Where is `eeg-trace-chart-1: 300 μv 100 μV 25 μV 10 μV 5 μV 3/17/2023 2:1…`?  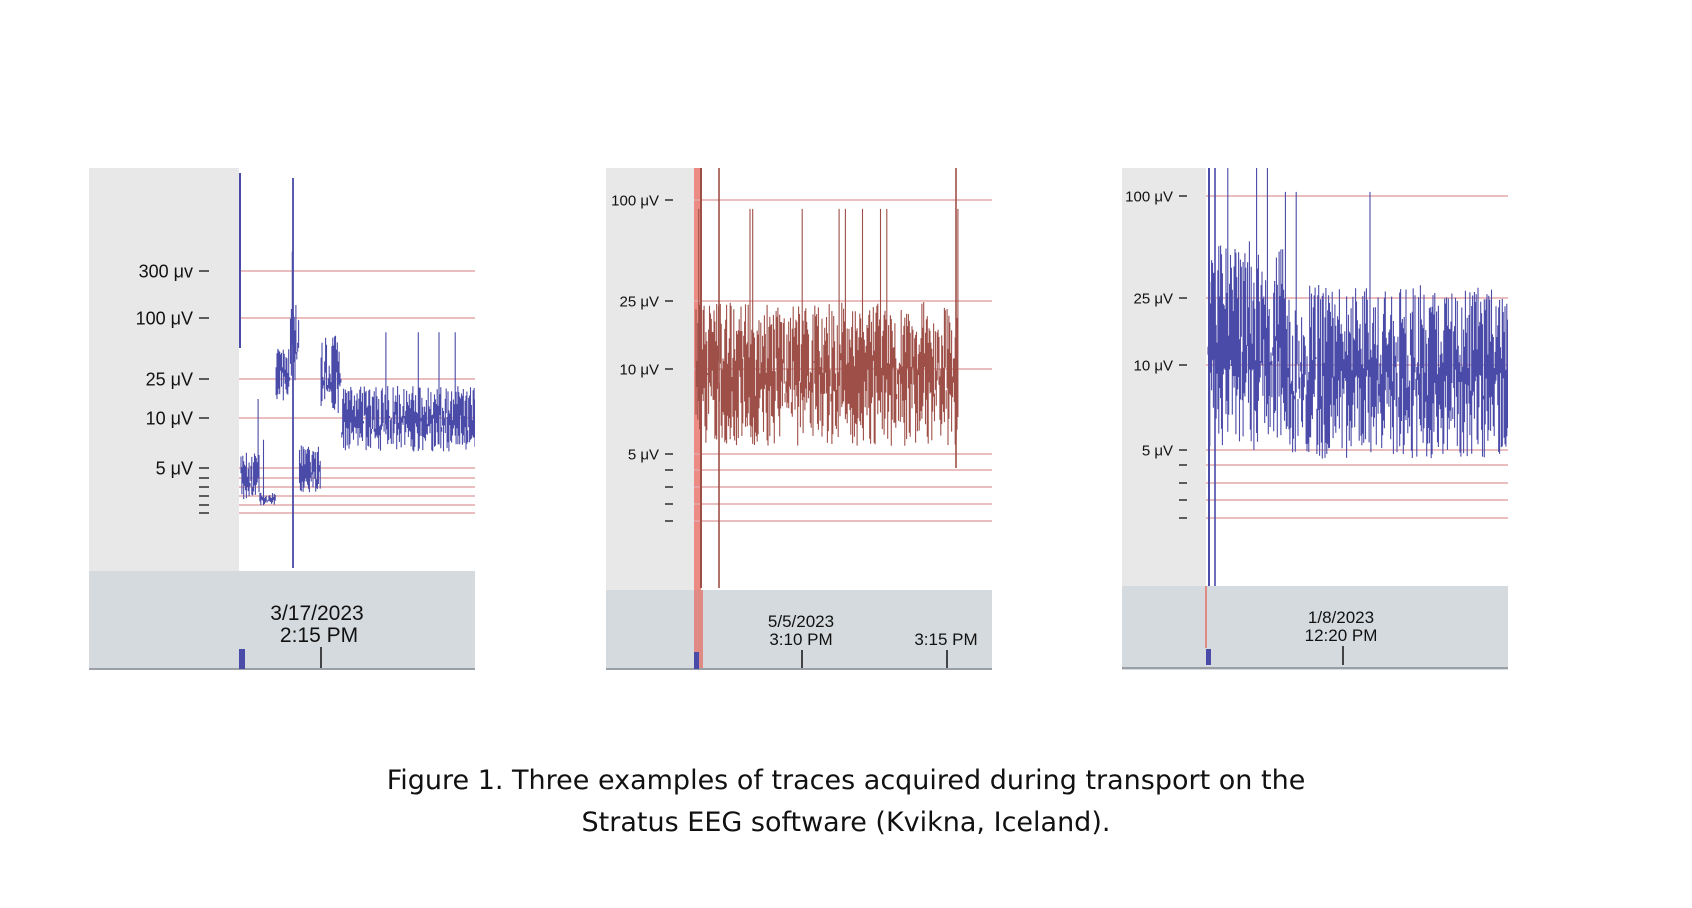
eeg-trace-chart-1: 300 μv 100 μV 25 μV 10 μV 5 μV 3/17/2023 2:1… is located at coordinates (282, 419).